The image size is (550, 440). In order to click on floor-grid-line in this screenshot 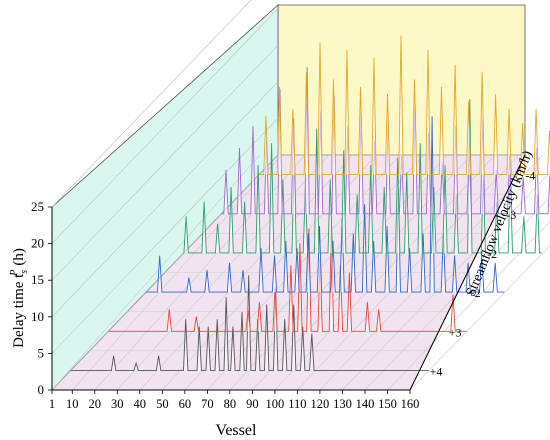, I will do `click(479, 318)`.